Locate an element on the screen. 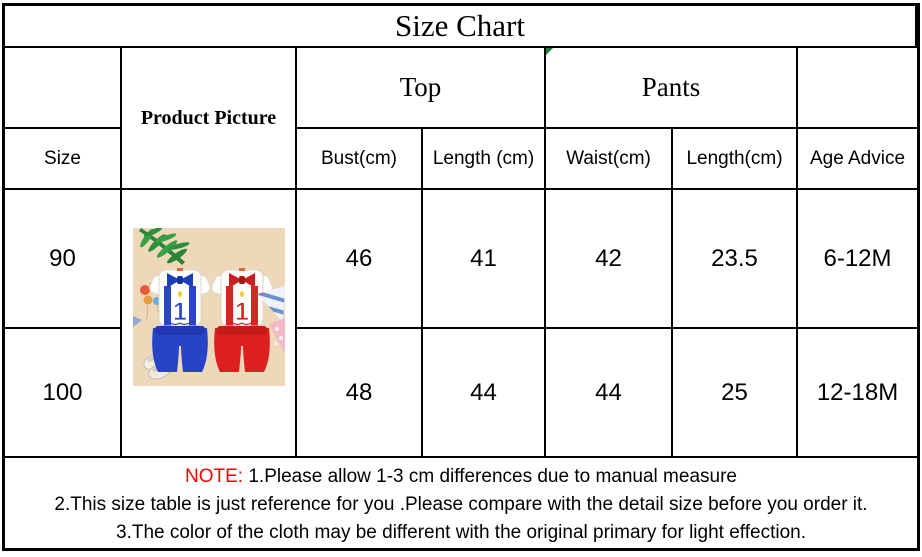 The image size is (922, 557). cell-90-top-length: 41 is located at coordinates (484, 259).